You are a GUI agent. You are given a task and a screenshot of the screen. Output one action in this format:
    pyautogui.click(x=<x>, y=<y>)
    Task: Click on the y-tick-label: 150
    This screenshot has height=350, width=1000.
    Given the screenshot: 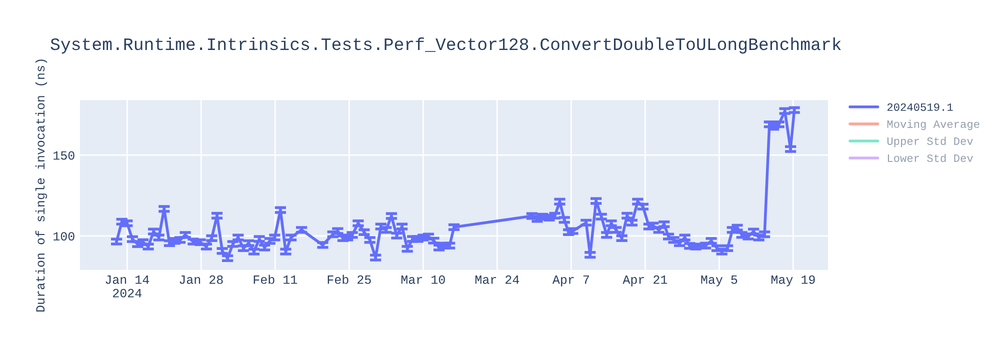 What is the action you would take?
    pyautogui.click(x=64, y=155)
    